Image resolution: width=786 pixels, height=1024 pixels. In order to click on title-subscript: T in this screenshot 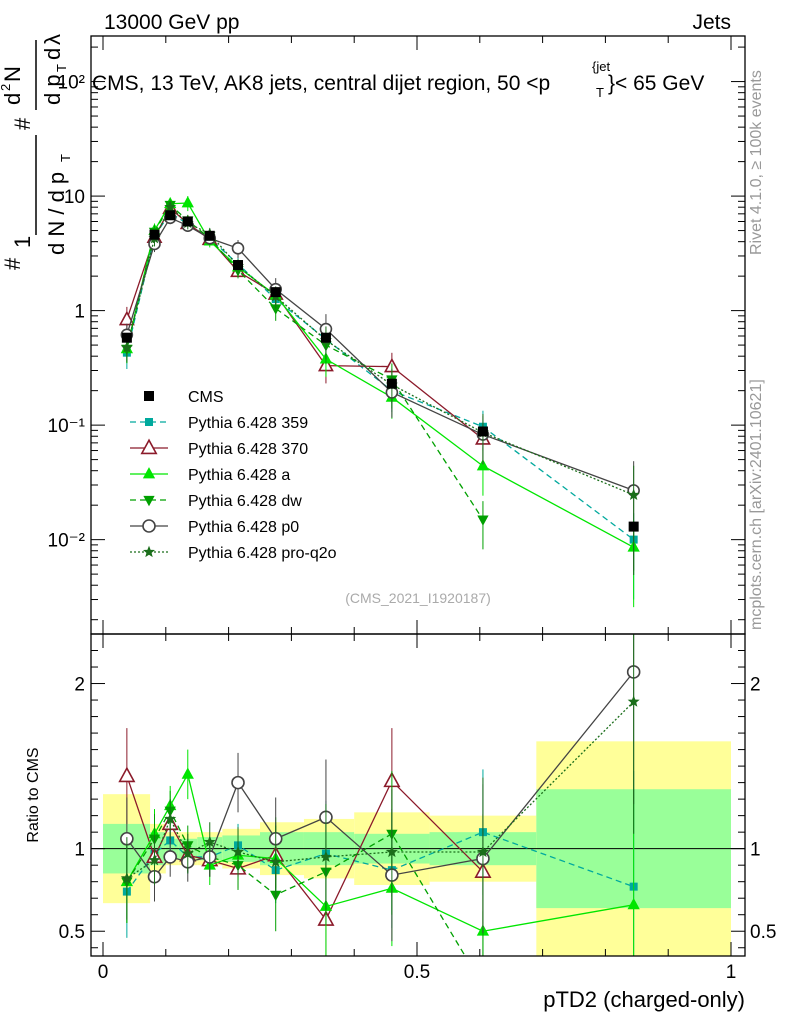, I will do `click(600, 92)`.